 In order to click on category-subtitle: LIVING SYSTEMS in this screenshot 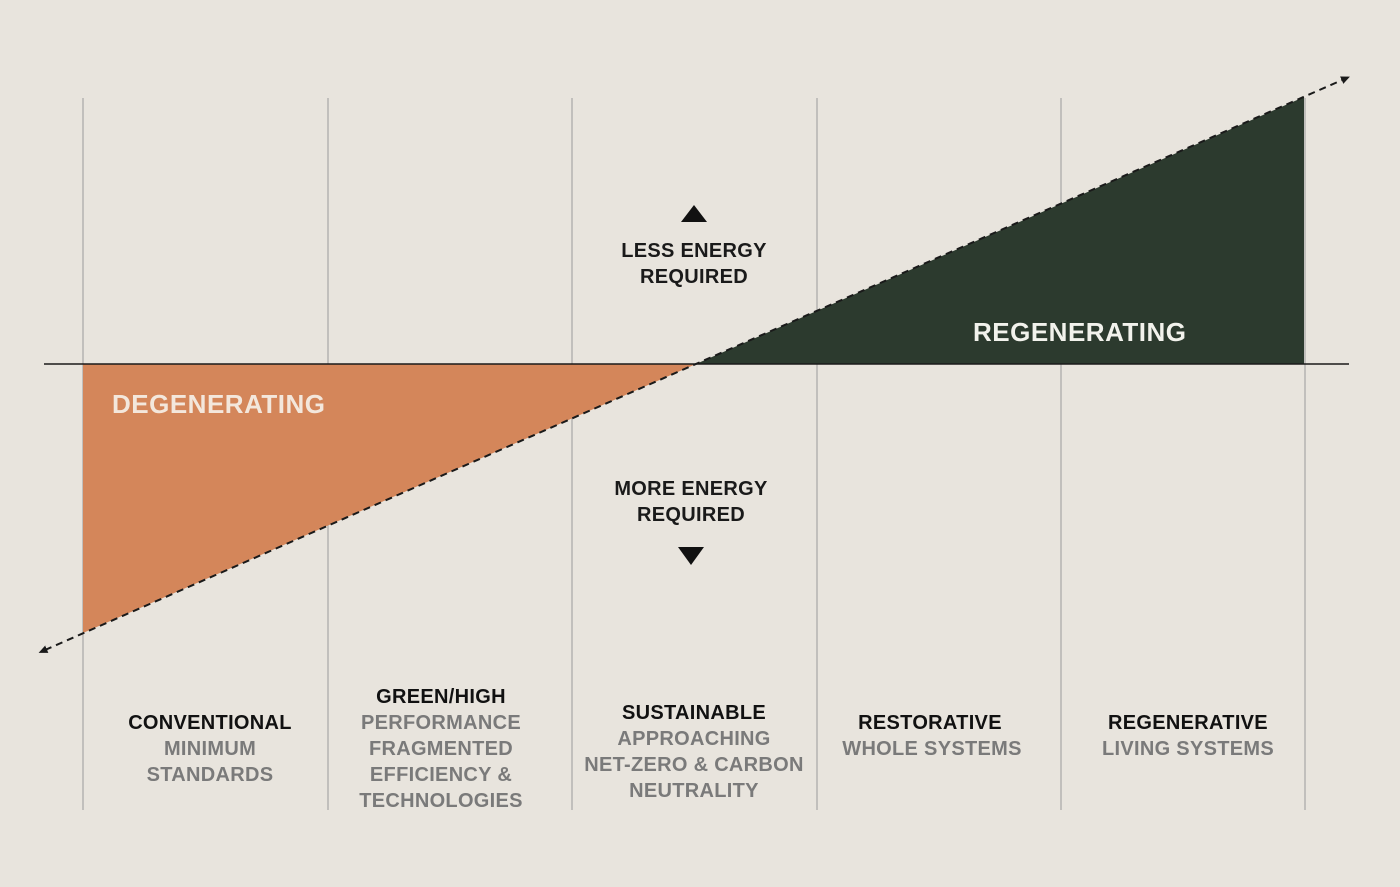, I will do `click(1188, 749)`.